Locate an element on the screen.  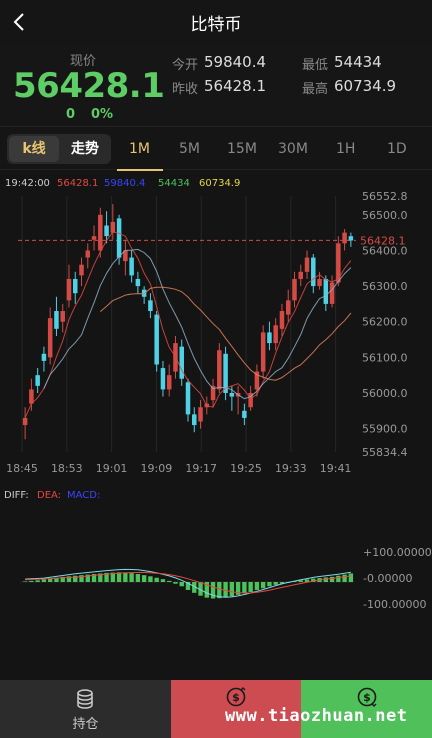
price-change-pct: 0% is located at coordinates (102, 114).